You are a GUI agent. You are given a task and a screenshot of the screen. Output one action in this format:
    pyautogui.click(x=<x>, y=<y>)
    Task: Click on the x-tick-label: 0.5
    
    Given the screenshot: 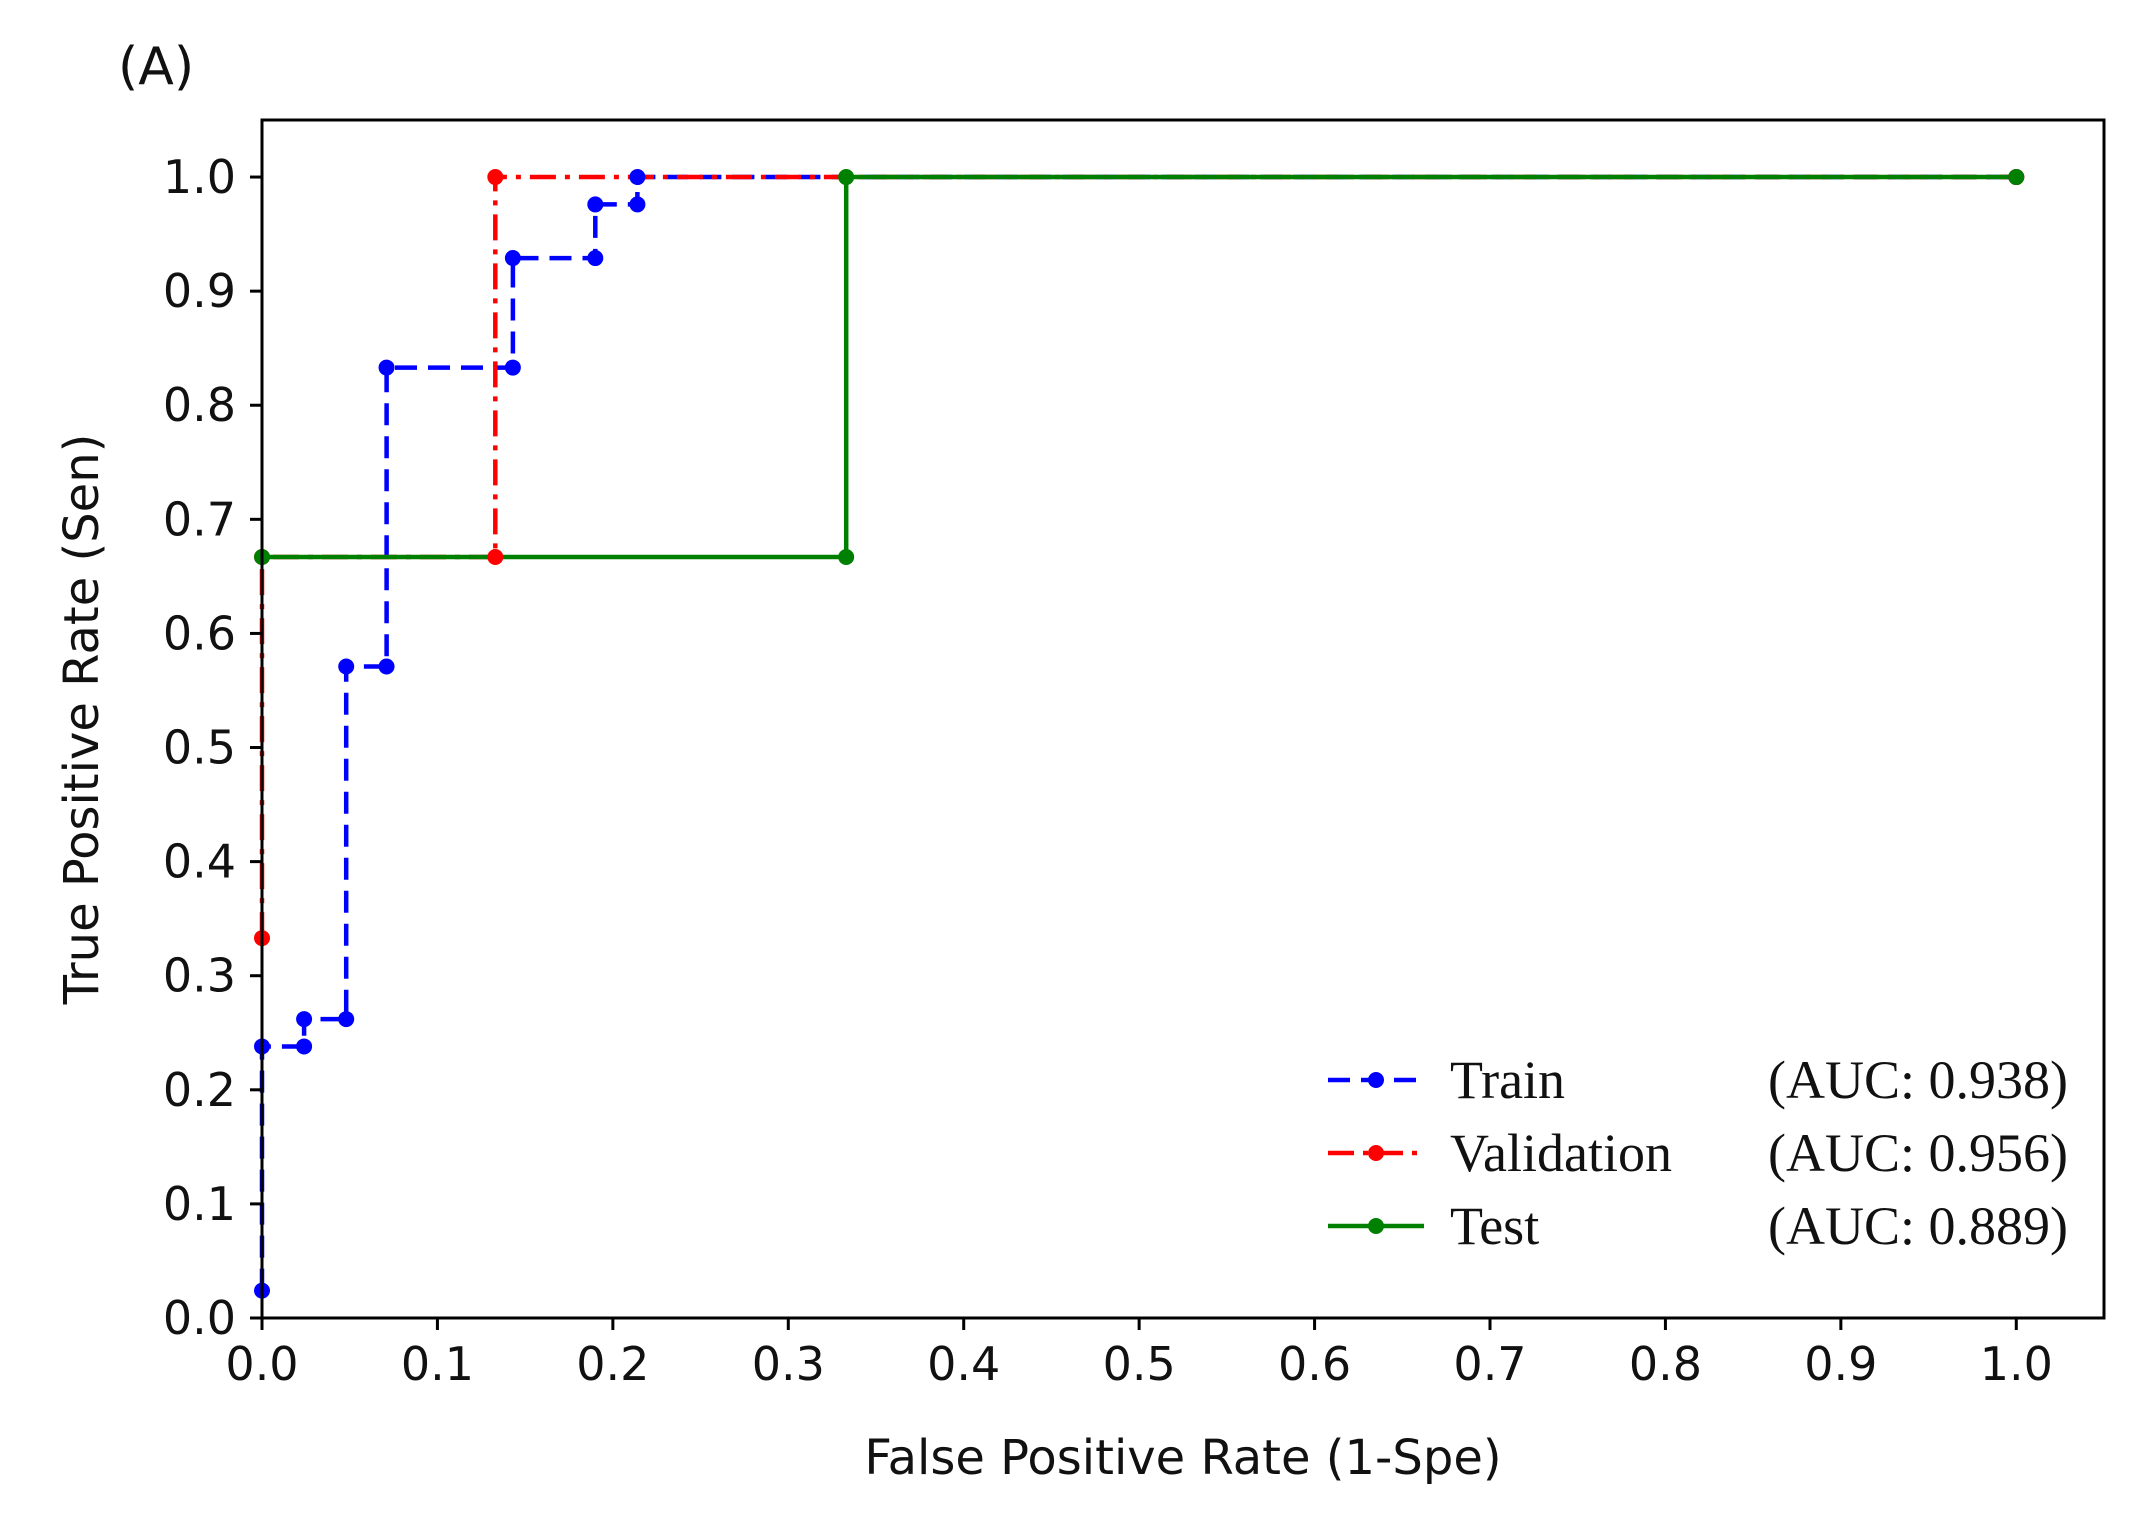 What is the action you would take?
    pyautogui.click(x=1139, y=1364)
    